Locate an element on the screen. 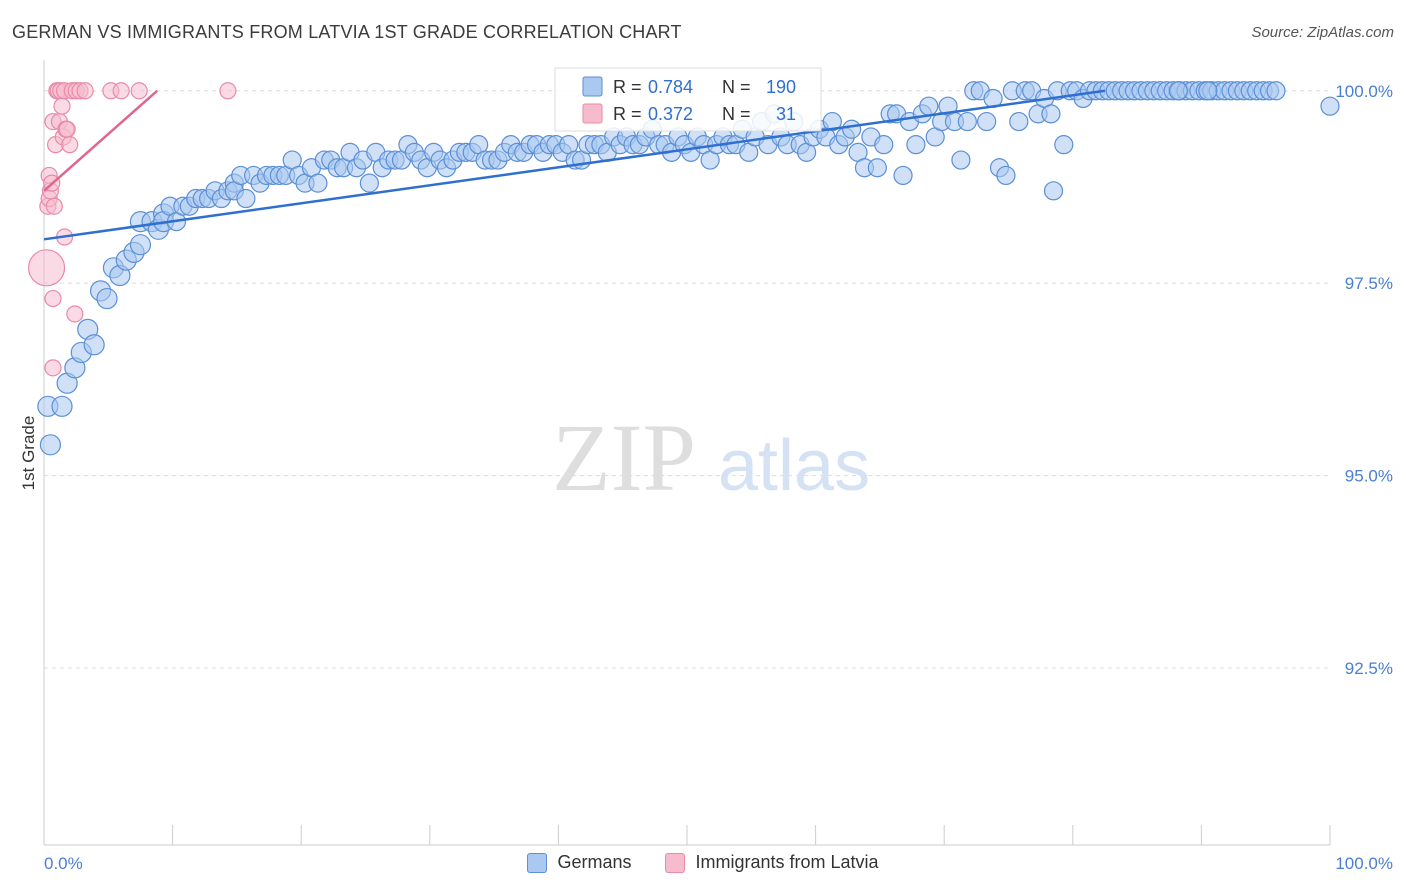 Image resolution: width=1406 pixels, height=892 pixels. legend-item-germans: Germans is located at coordinates (579, 862).